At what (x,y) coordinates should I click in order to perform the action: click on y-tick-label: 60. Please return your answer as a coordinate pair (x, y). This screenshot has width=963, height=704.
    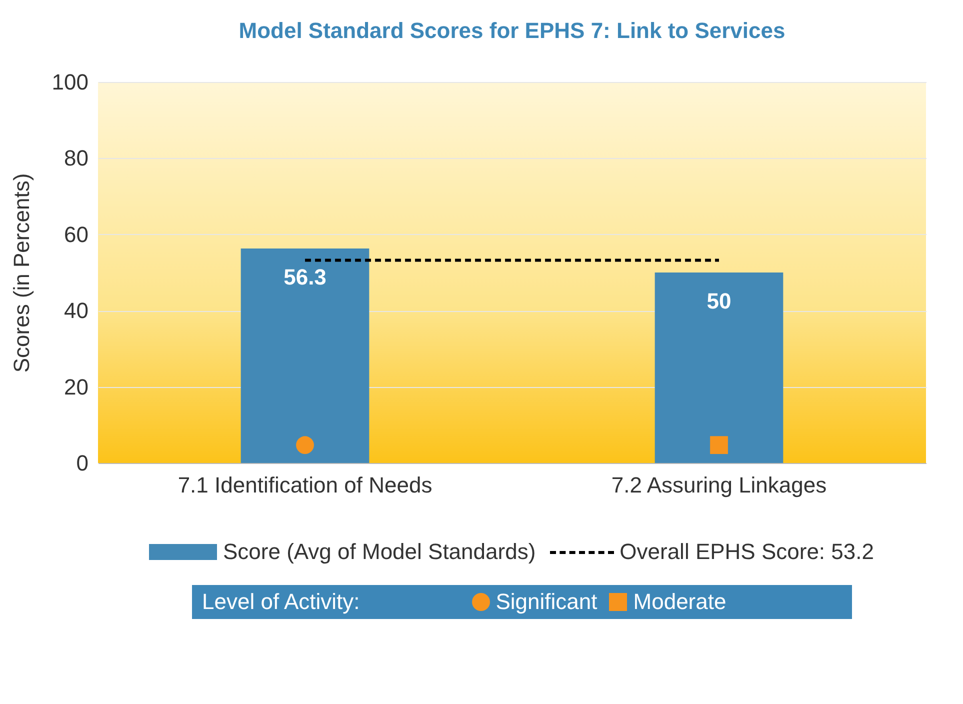
    Looking at the image, I should click on (76, 234).